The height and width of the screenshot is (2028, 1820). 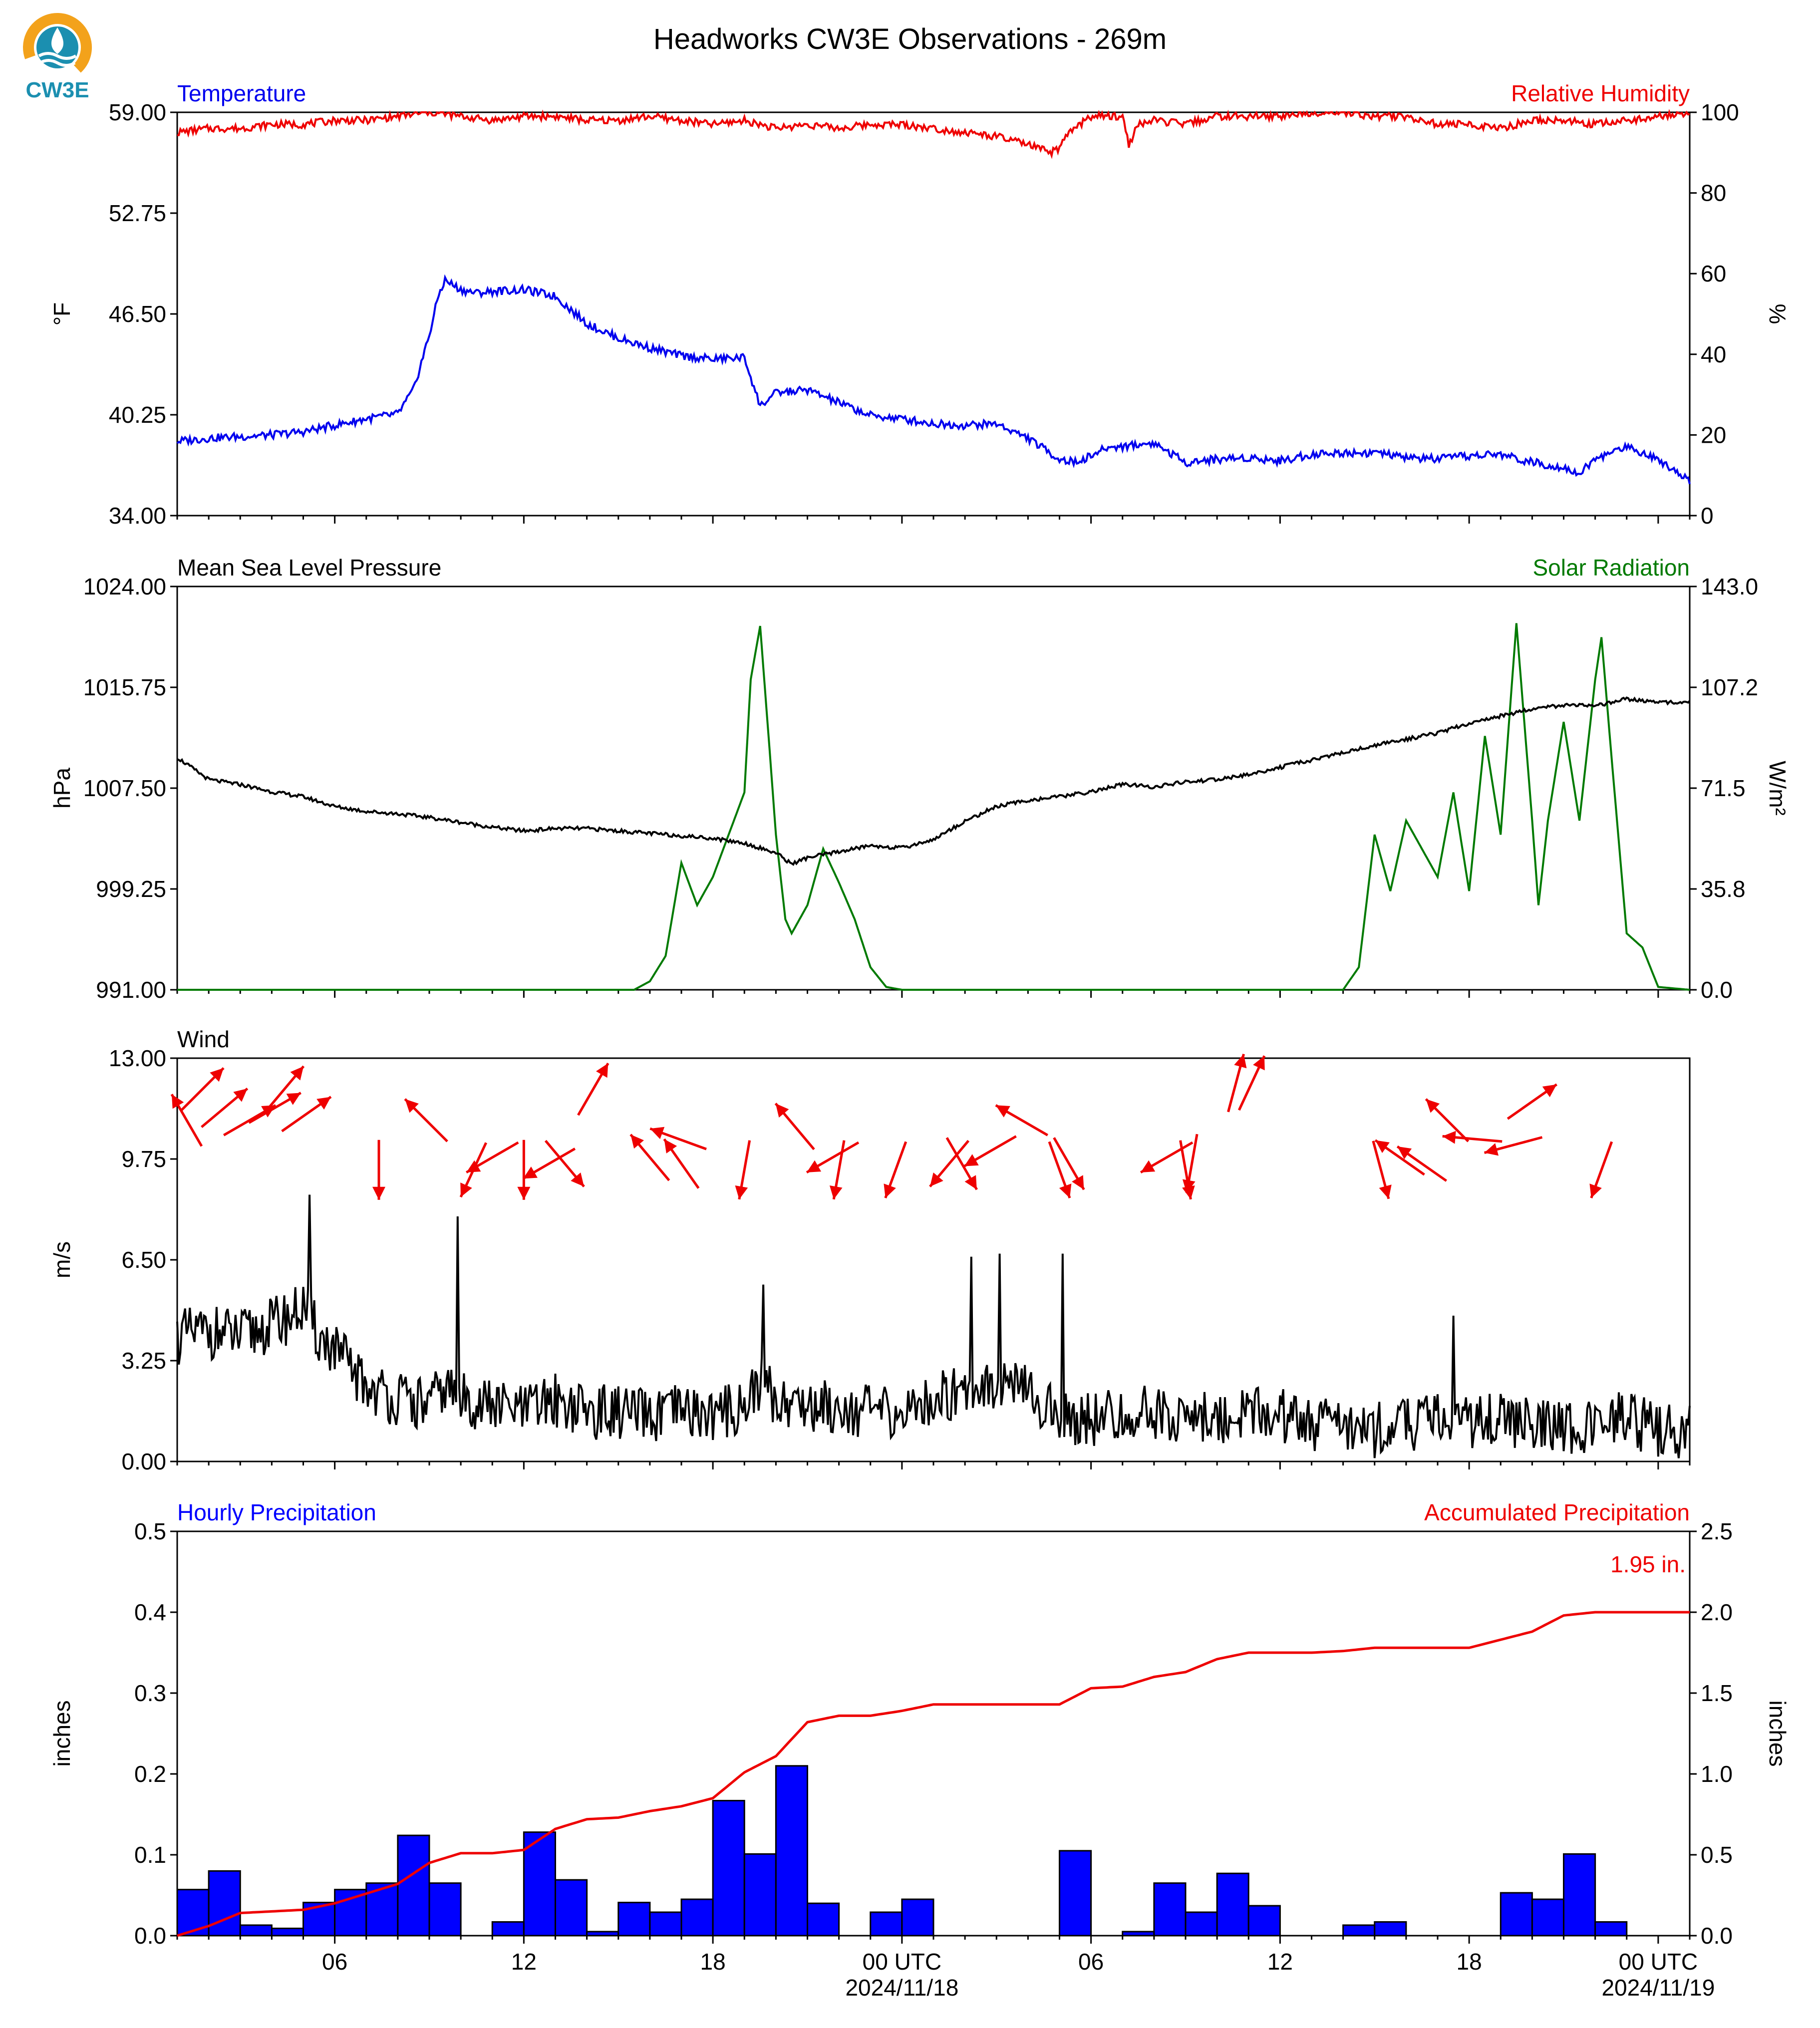 What do you see at coordinates (1600, 93) in the screenshot?
I see `panel-title-right: Relative Humidity` at bounding box center [1600, 93].